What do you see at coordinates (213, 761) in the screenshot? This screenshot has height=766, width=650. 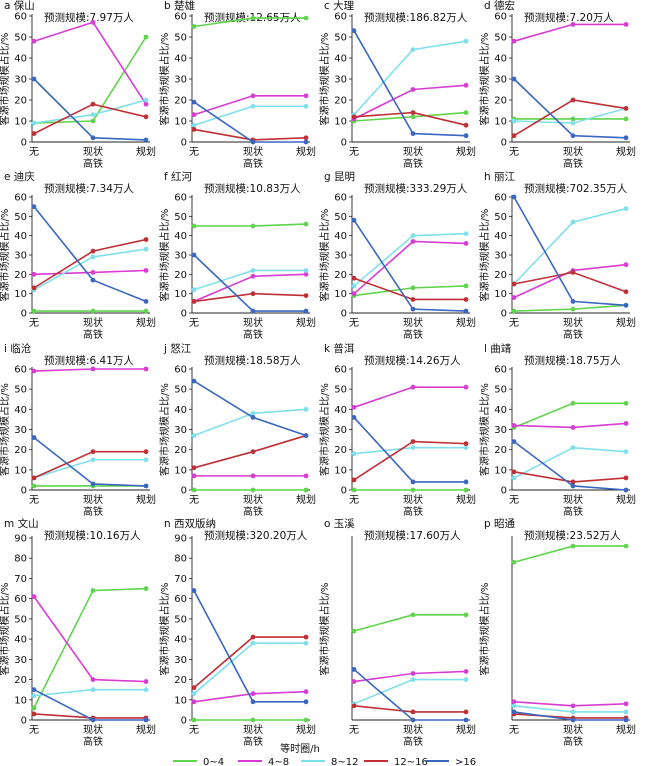 I see `legend-label: 0~4` at bounding box center [213, 761].